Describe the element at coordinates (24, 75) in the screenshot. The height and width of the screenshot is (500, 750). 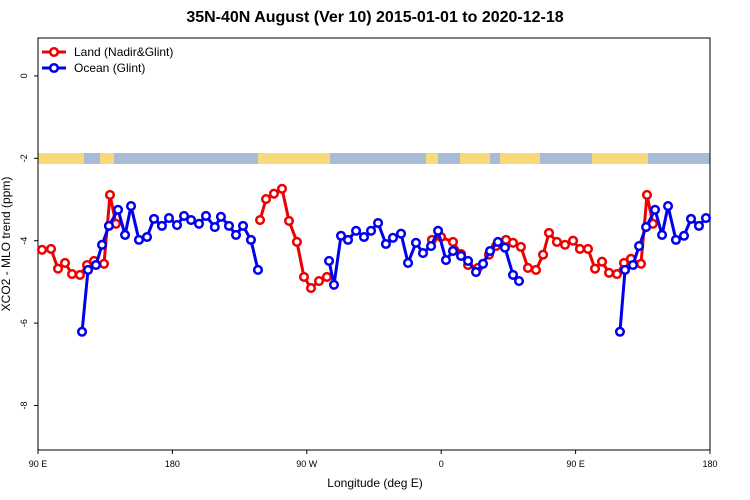
I see `y-tick-label: 0` at that location.